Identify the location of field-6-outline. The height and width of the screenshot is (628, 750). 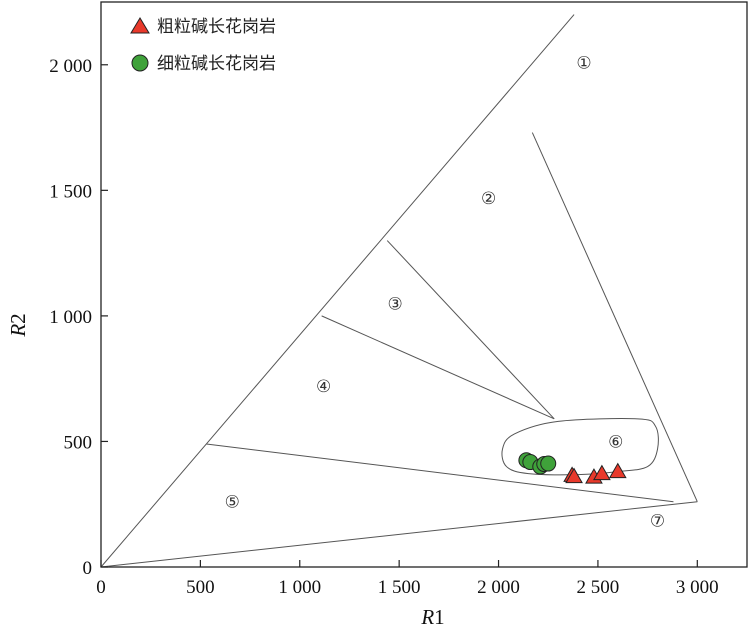
(580, 447).